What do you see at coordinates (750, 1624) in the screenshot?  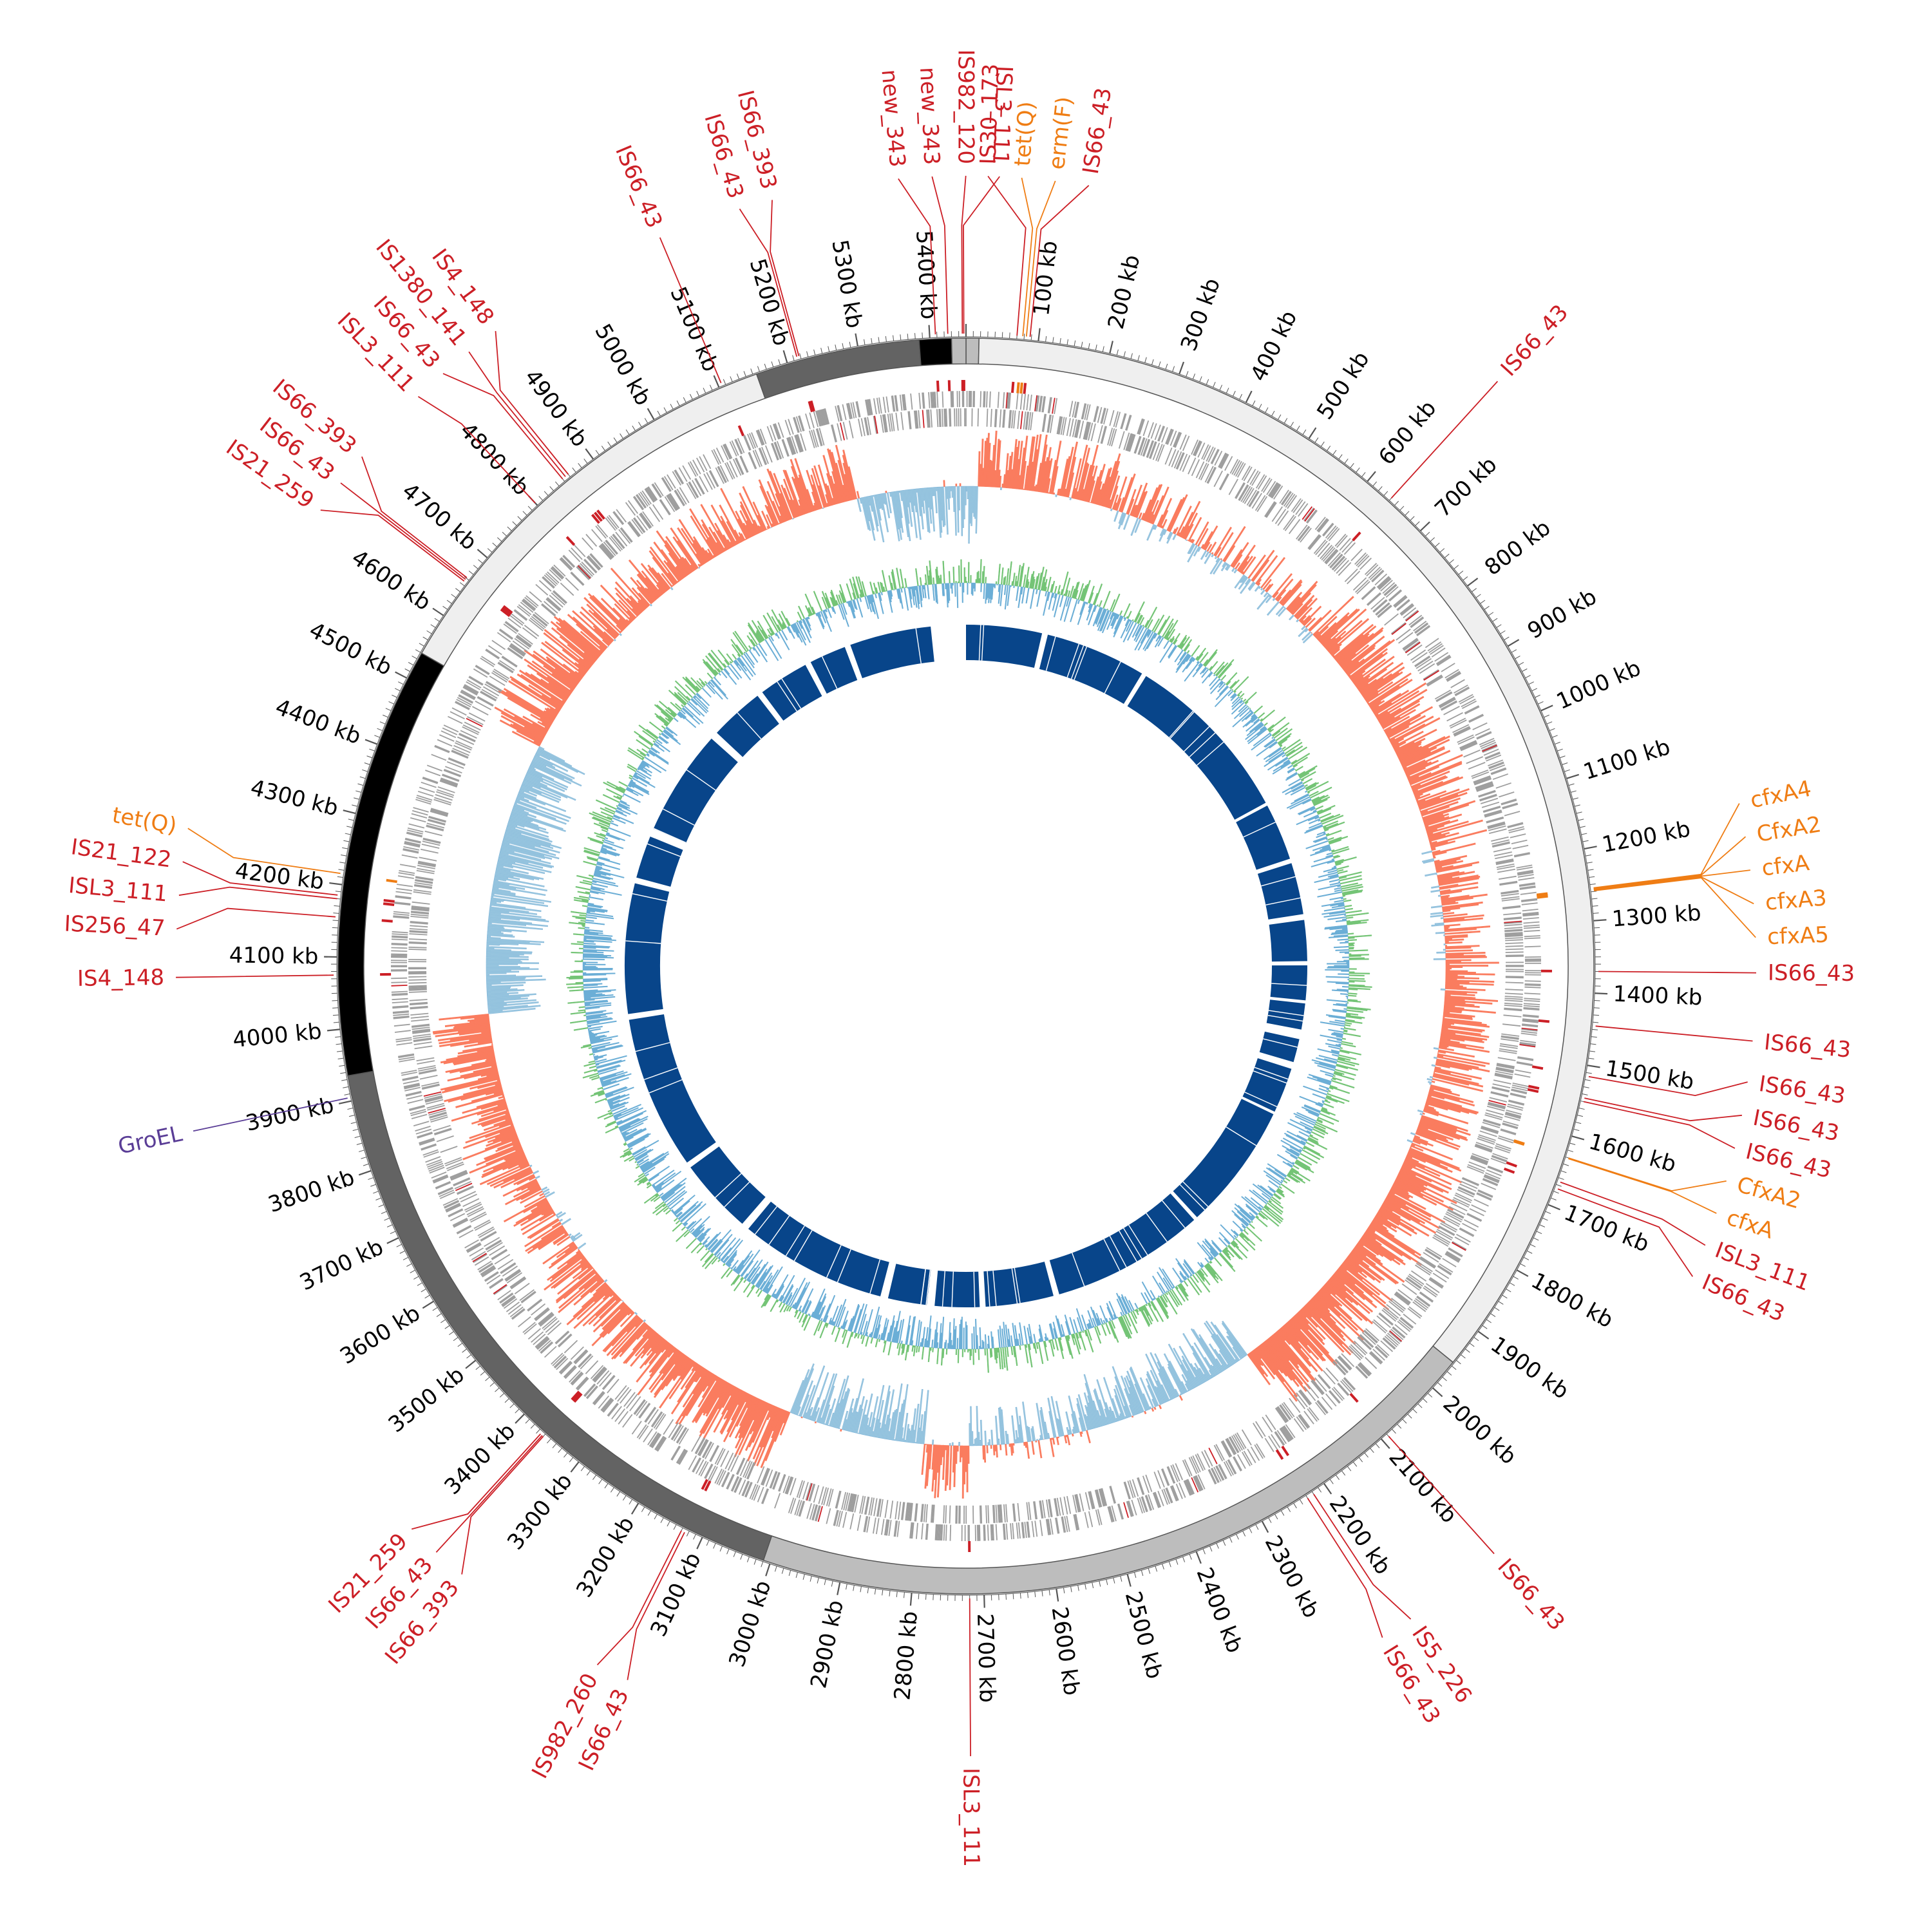 I see `tick-label: 3000 kb` at bounding box center [750, 1624].